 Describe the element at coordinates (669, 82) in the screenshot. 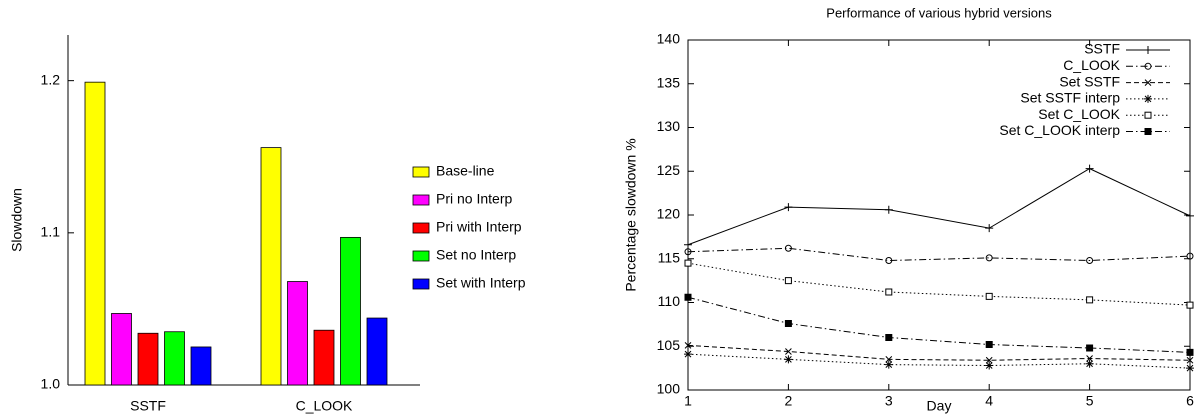

I see `y-tick-label: 135` at that location.